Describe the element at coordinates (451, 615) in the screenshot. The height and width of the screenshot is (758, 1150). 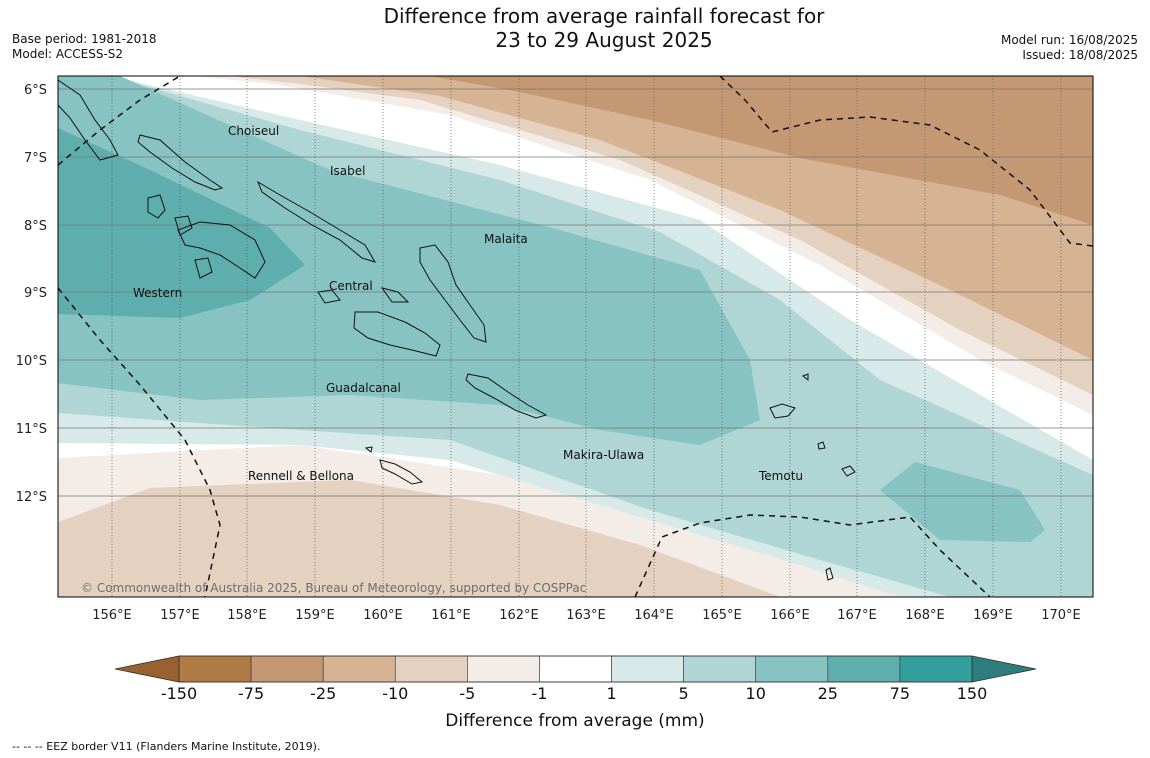
I see `lon-label: 161°E` at that location.